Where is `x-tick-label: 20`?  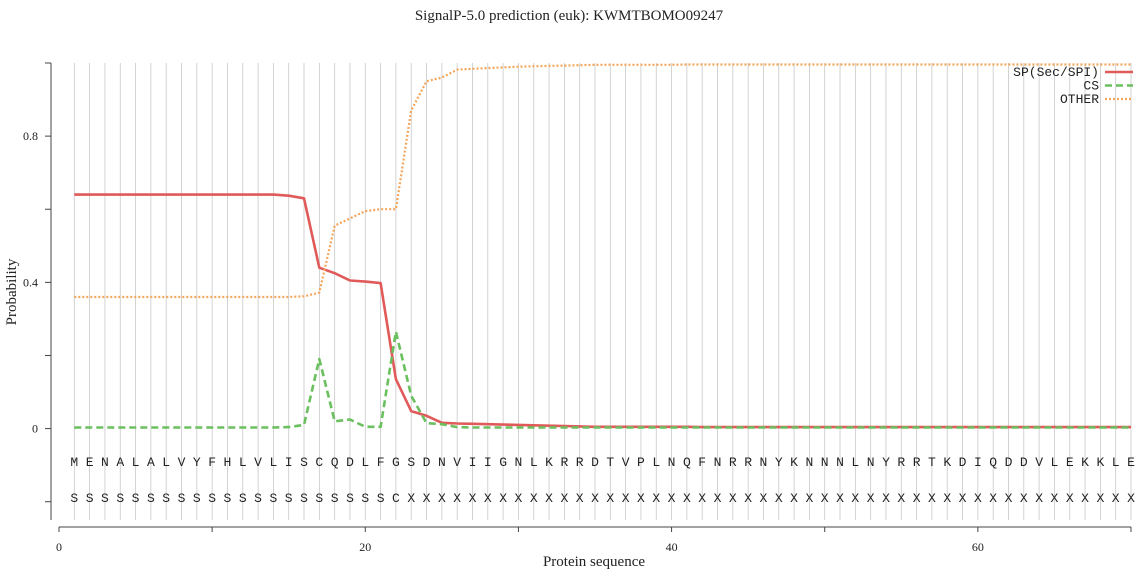 x-tick-label: 20 is located at coordinates (365, 547).